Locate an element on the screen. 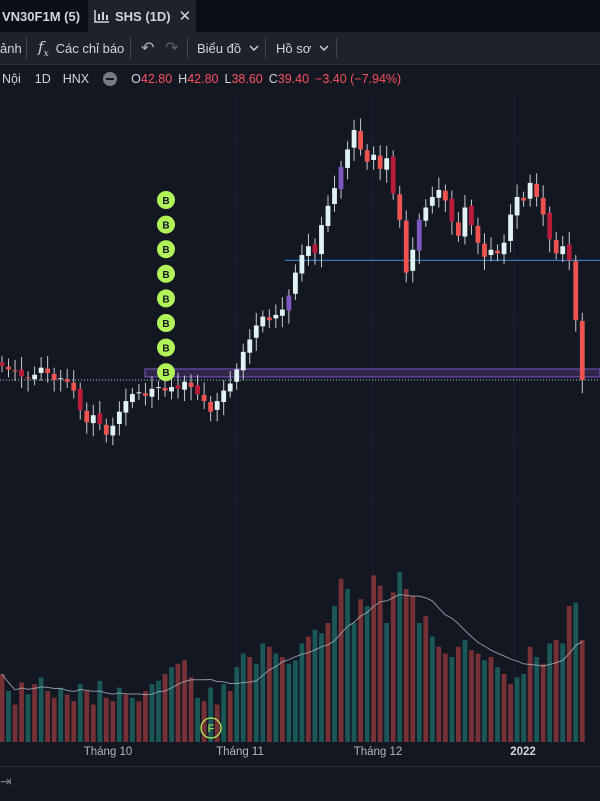 This screenshot has width=600, height=801. tab-vn30f1m: VN30F1M (5) is located at coordinates (45, 16).